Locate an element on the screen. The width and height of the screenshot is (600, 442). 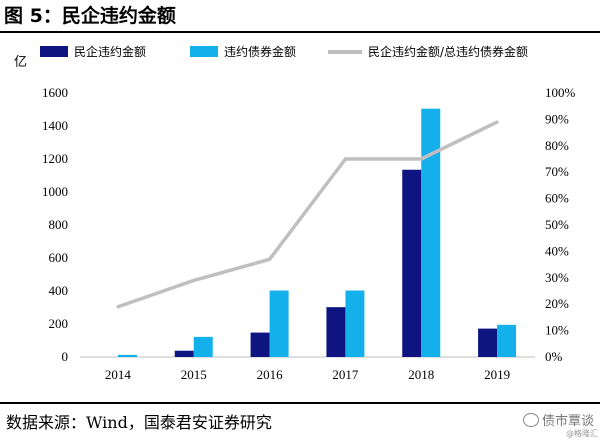
y2-tick-label: 0% is located at coordinates (554, 356).